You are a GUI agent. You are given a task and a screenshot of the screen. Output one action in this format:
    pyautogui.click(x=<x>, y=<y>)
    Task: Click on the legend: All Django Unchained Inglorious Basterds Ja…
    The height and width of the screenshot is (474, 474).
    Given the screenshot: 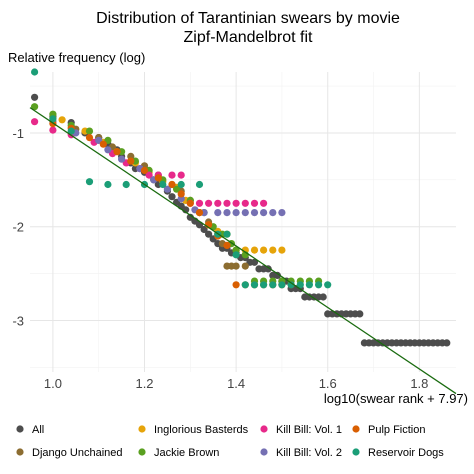 What is the action you would take?
    pyautogui.click(x=230, y=441)
    